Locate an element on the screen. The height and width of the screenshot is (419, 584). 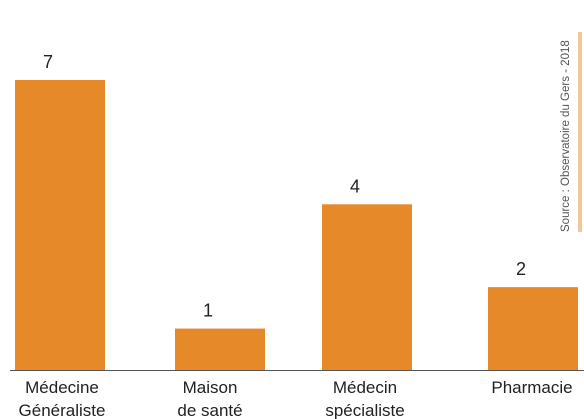
category-label-0-line-1: Généraliste is located at coordinates (62, 410).